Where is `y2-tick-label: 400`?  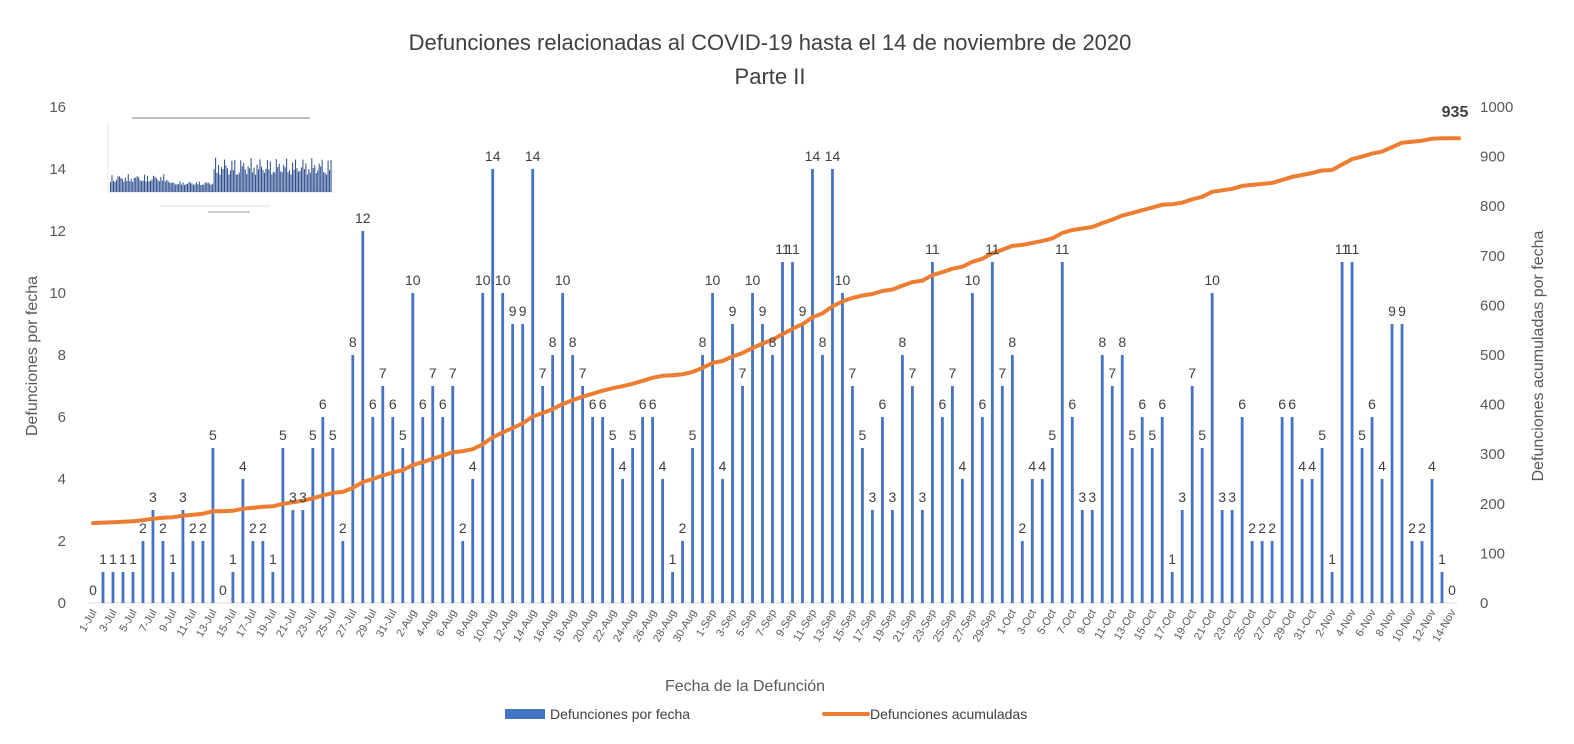
y2-tick-label: 400 is located at coordinates (1492, 405).